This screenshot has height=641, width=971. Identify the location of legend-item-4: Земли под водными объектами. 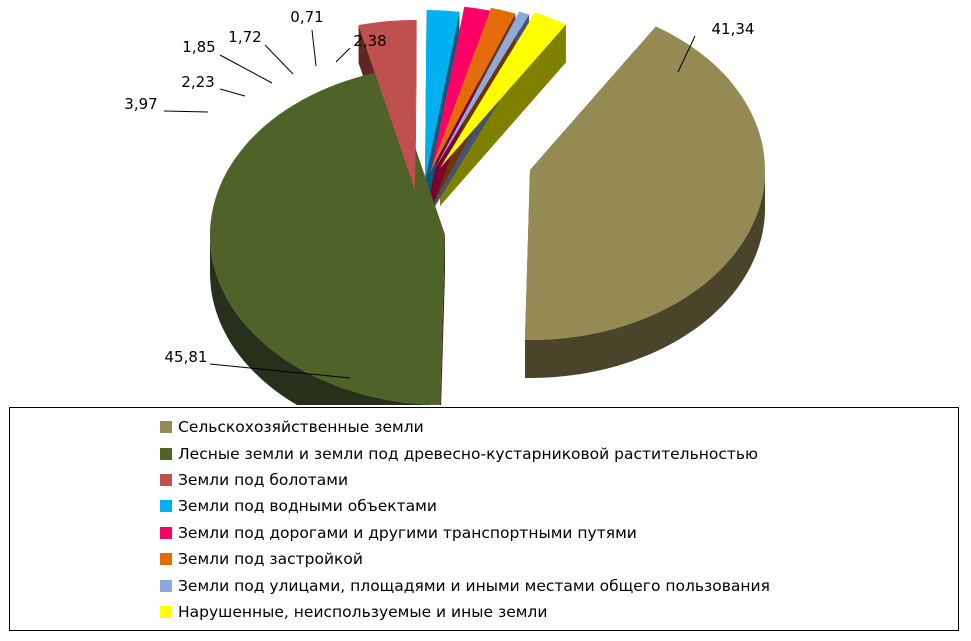
(465, 506).